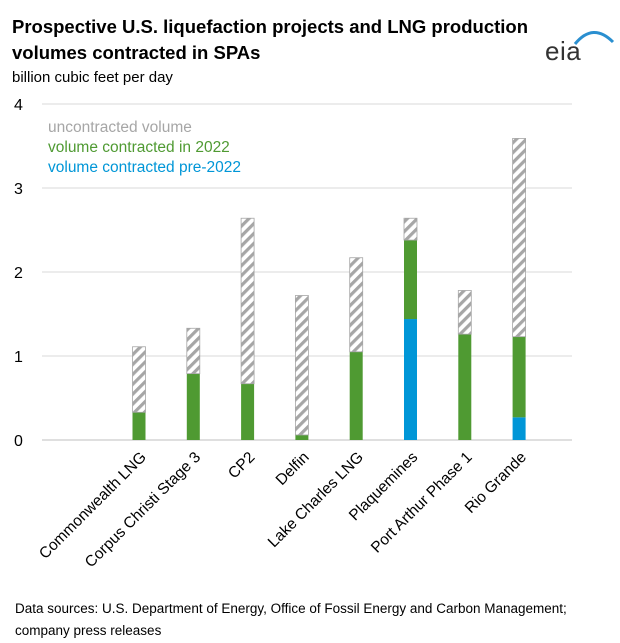  What do you see at coordinates (316, 500) in the screenshot?
I see `x-tick-label: Lake Charles LNG` at bounding box center [316, 500].